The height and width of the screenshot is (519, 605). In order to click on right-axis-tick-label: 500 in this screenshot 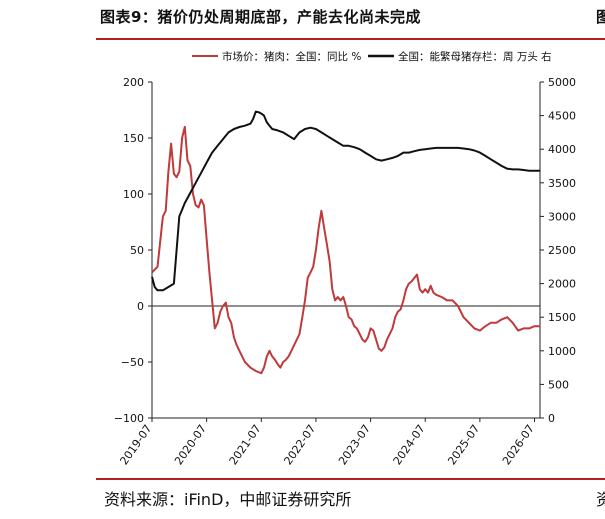, I will do `click(558, 384)`.